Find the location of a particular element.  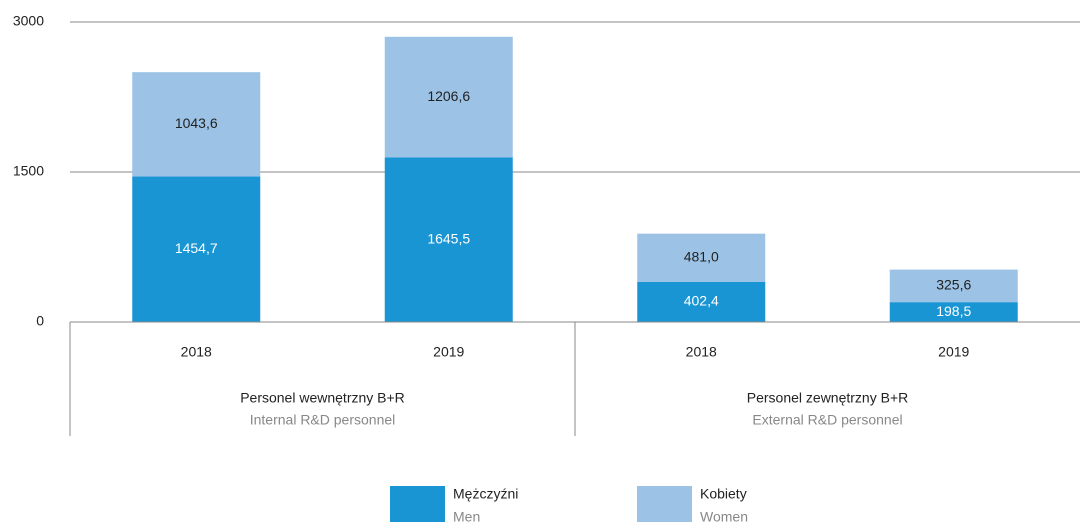

value-label: 325,6 is located at coordinates (953, 285).